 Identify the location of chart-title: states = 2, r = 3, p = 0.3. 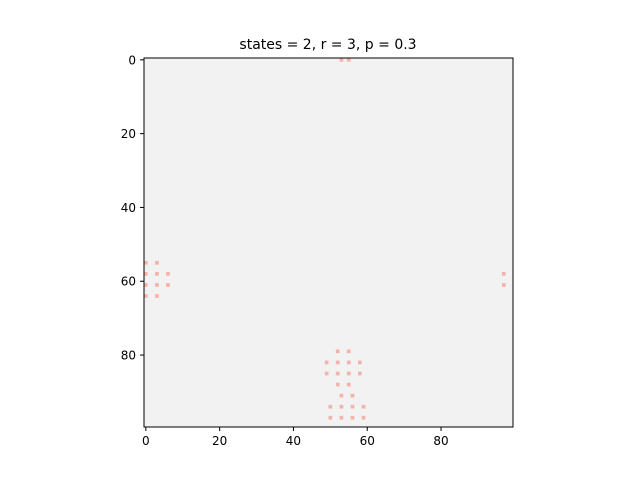
(327, 45).